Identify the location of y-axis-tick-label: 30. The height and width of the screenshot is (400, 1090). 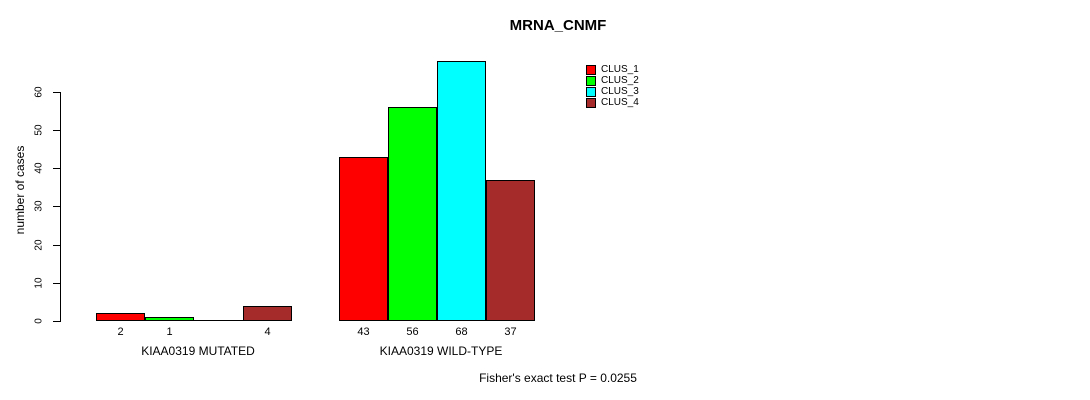
(39, 206).